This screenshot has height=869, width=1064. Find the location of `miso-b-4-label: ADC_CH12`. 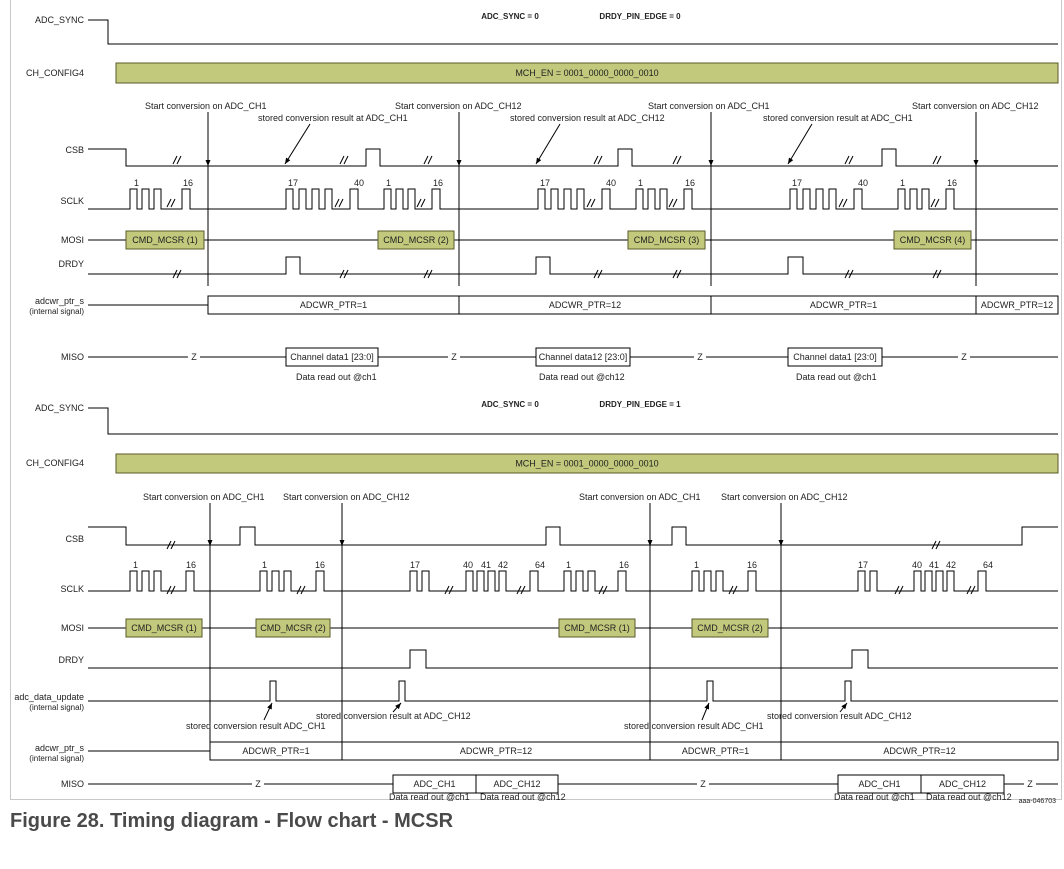

miso-b-4-label: ADC_CH12 is located at coordinates (962, 784).